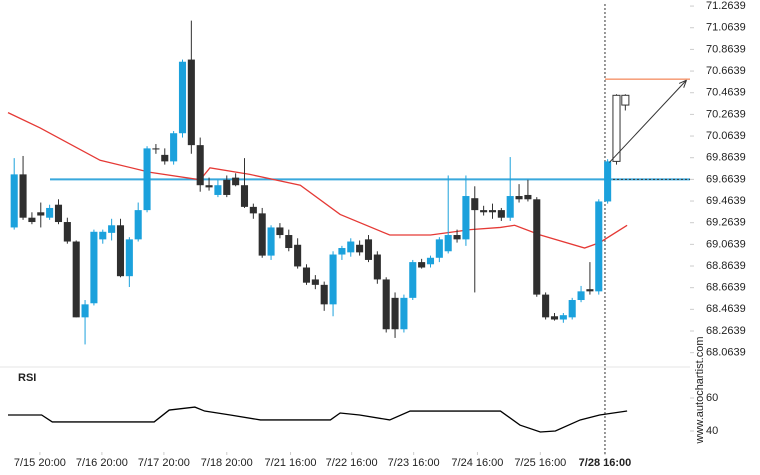 The image size is (760, 475). What do you see at coordinates (726, 114) in the screenshot?
I see `y-tick-label: 70.2639` at bounding box center [726, 114].